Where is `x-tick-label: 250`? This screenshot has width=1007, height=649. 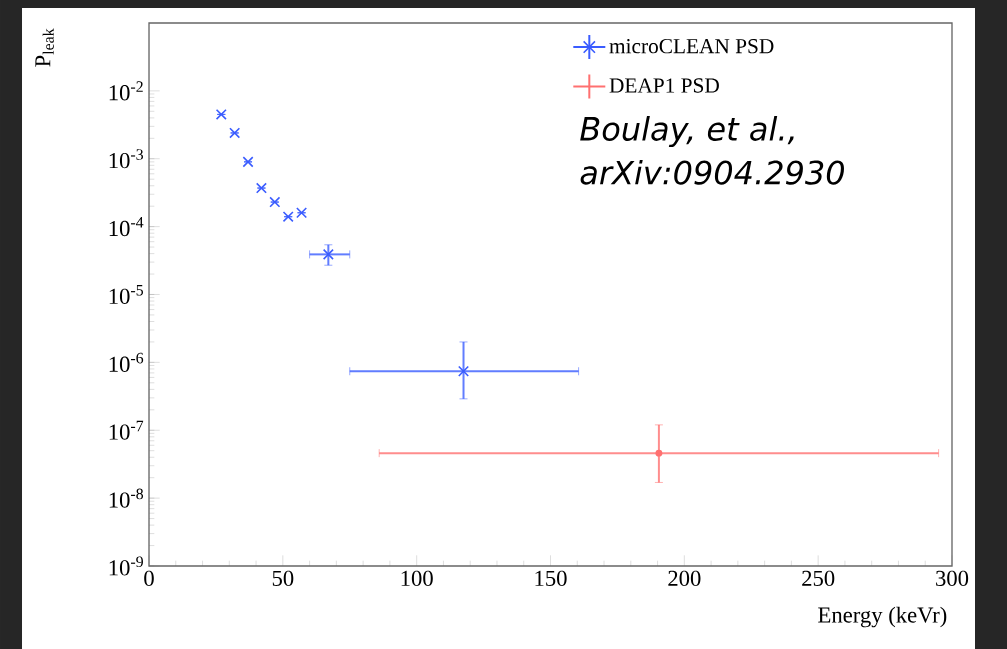 x-tick-label: 250 is located at coordinates (818, 578).